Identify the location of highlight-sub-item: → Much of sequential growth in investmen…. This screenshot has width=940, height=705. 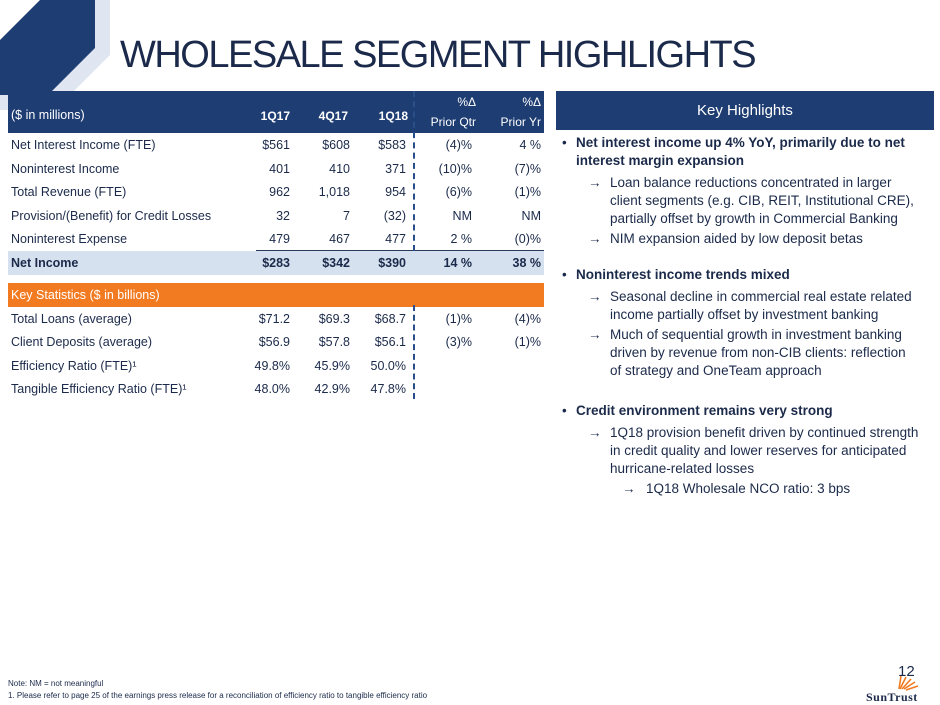
(740, 353).